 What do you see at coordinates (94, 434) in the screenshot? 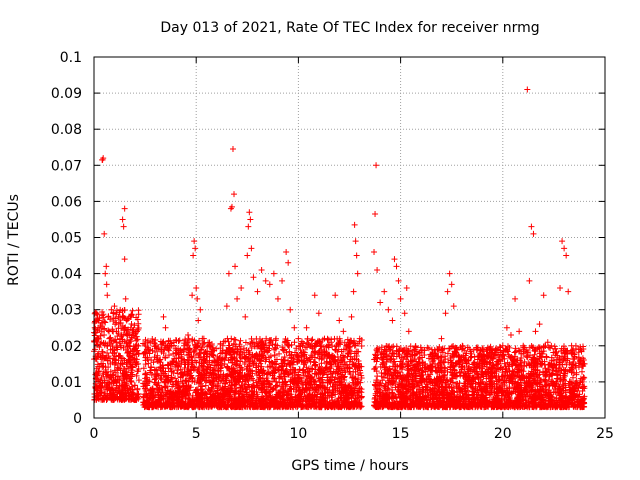
I see `x-tick-label: 0` at bounding box center [94, 434].